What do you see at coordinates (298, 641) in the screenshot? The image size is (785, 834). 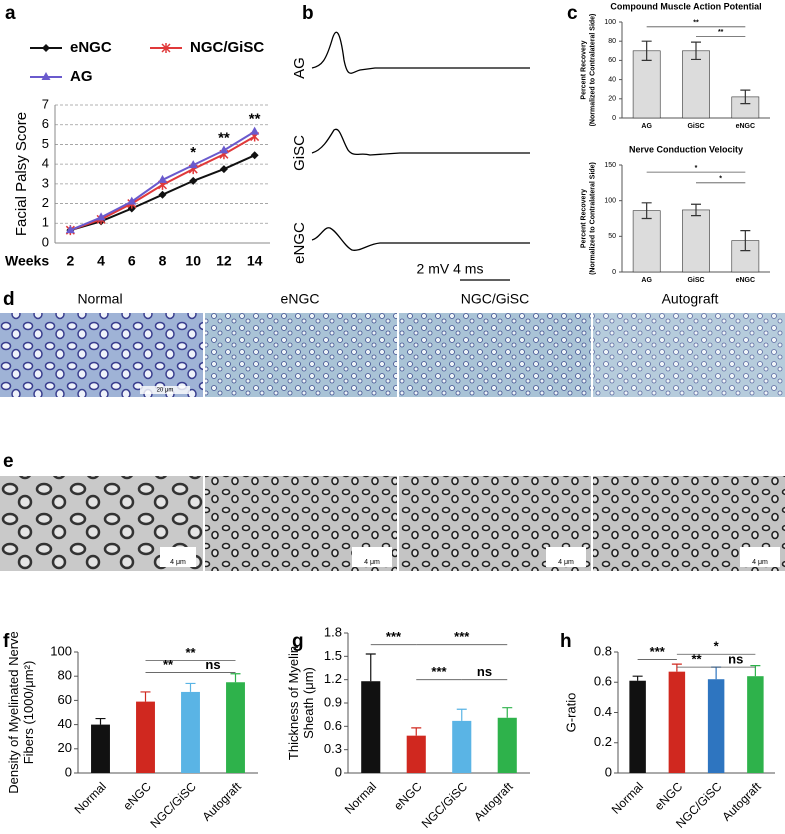 I see `panel-letter: g` at bounding box center [298, 641].